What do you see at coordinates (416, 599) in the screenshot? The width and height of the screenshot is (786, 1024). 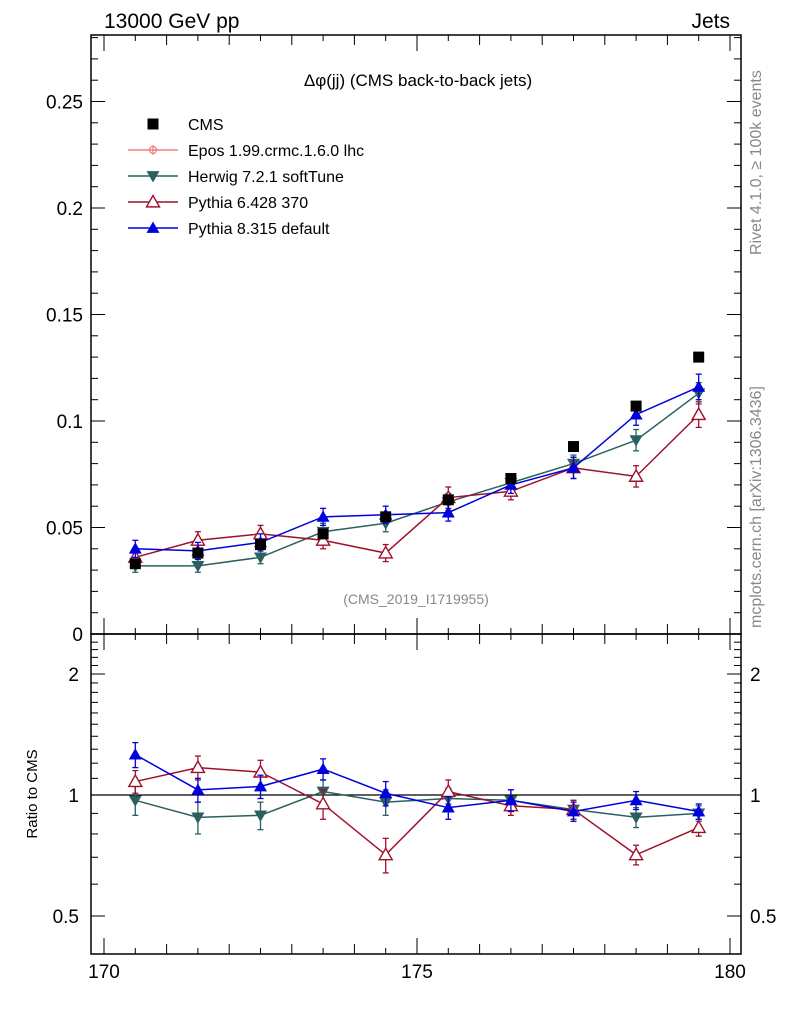 I see `analysis-id-label: (CMS_2019_I1719955)` at bounding box center [416, 599].